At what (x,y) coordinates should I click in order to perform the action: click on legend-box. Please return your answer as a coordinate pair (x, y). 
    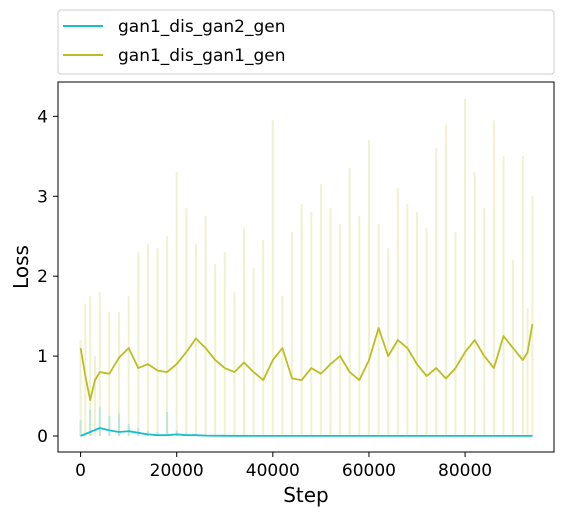
    Looking at the image, I should click on (306, 42).